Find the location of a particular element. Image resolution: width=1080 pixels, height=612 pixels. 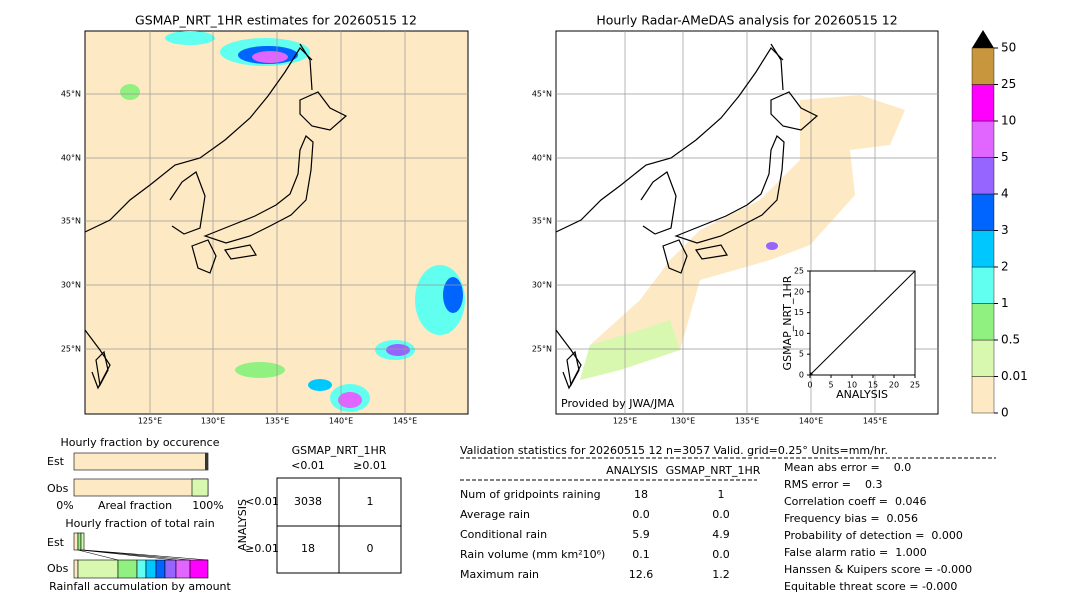

val-value: 5.9 is located at coordinates (641, 534).